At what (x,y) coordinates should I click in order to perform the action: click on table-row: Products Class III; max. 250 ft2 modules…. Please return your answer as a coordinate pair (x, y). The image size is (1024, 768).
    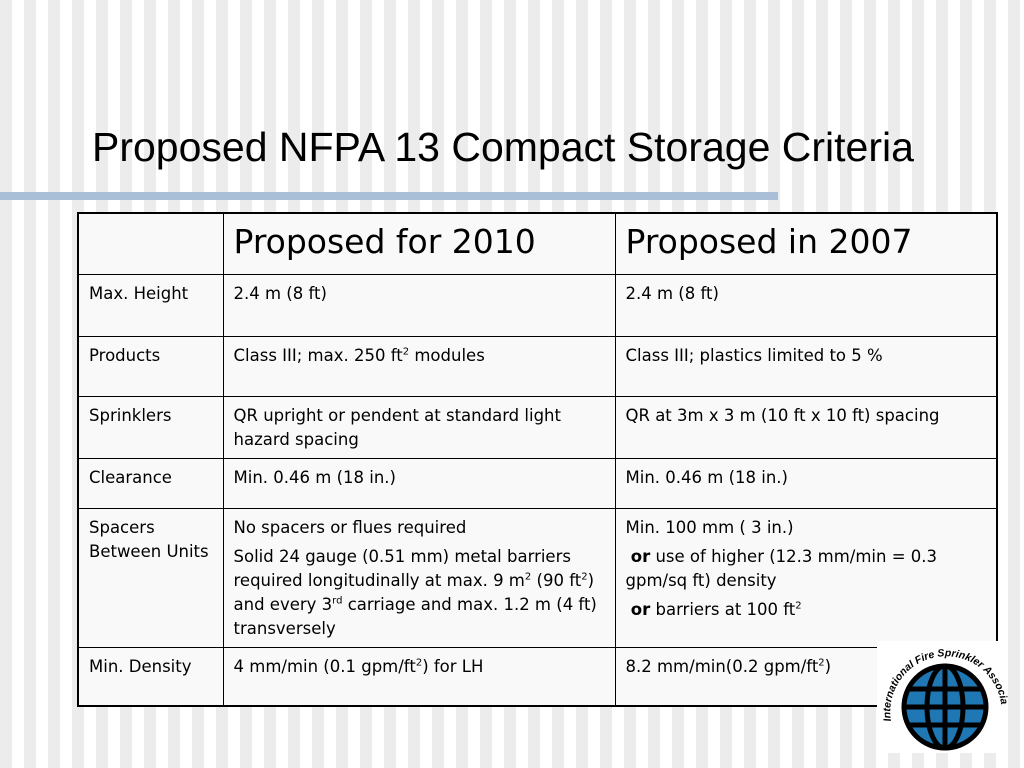
    Looking at the image, I should click on (537, 366).